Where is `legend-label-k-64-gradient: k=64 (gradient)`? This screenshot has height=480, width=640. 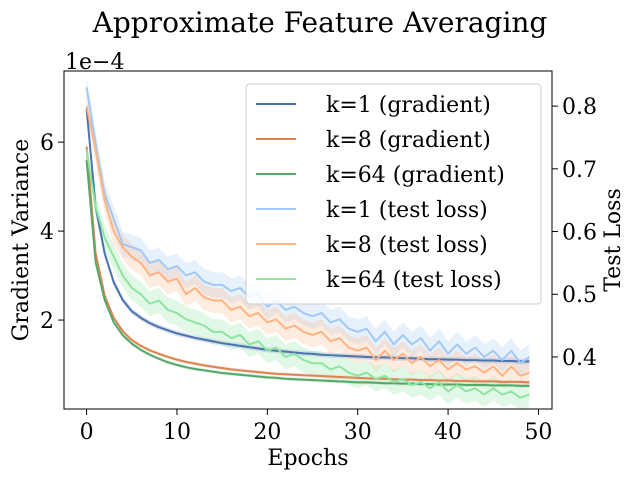
legend-label-k-64-gradient: k=64 (gradient) is located at coordinates (415, 175).